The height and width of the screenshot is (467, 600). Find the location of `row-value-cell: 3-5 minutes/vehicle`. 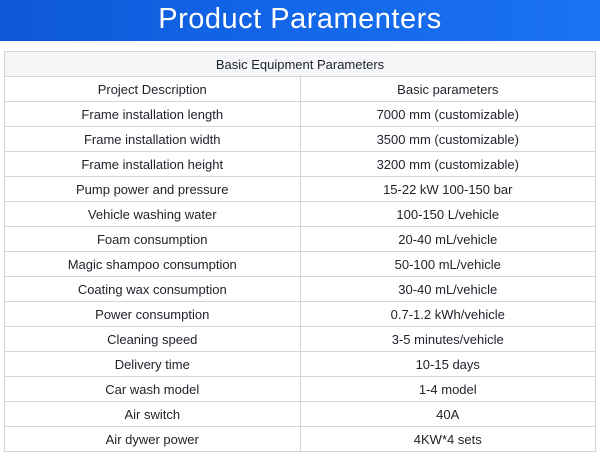

row-value-cell: 3-5 minutes/vehicle is located at coordinates (447, 339).